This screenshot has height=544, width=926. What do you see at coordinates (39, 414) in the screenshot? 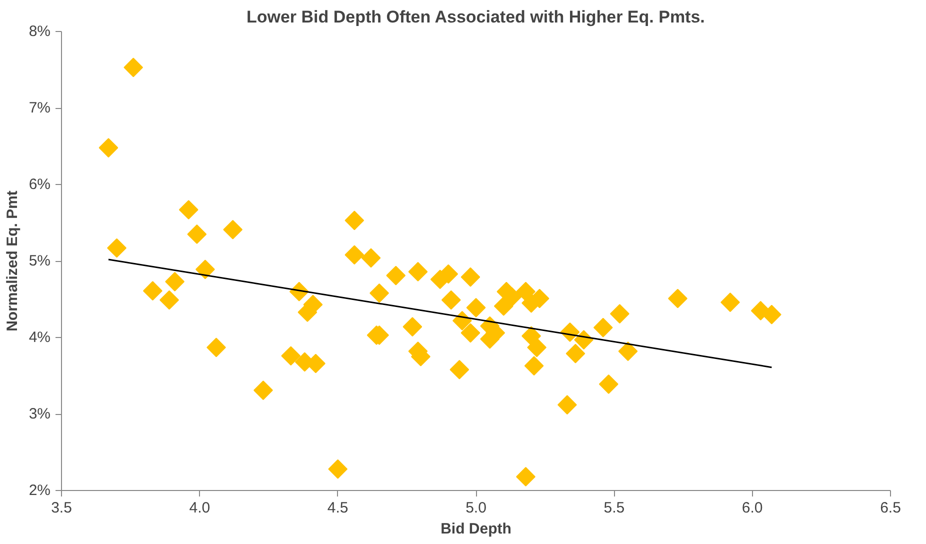
I see `y-tick-label: 3%` at bounding box center [39, 414].